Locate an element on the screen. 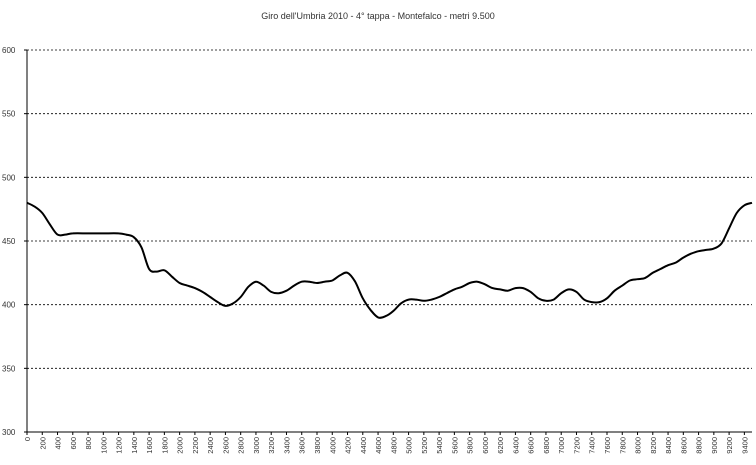  x-tick-label: 800 is located at coordinates (88, 443).